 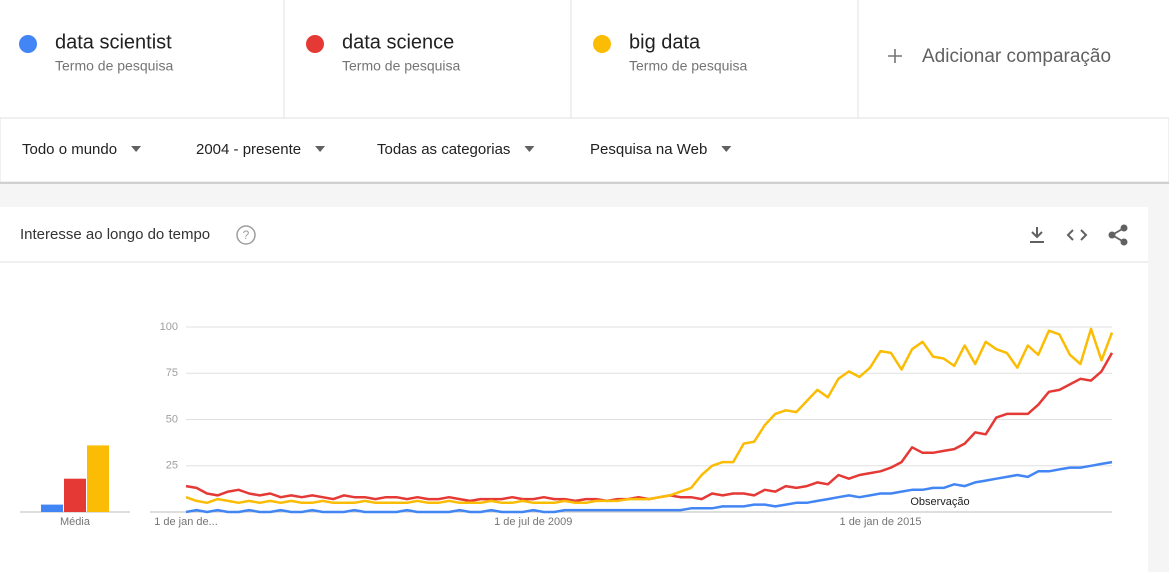 I want to click on download-icon, so click(x=1037, y=235).